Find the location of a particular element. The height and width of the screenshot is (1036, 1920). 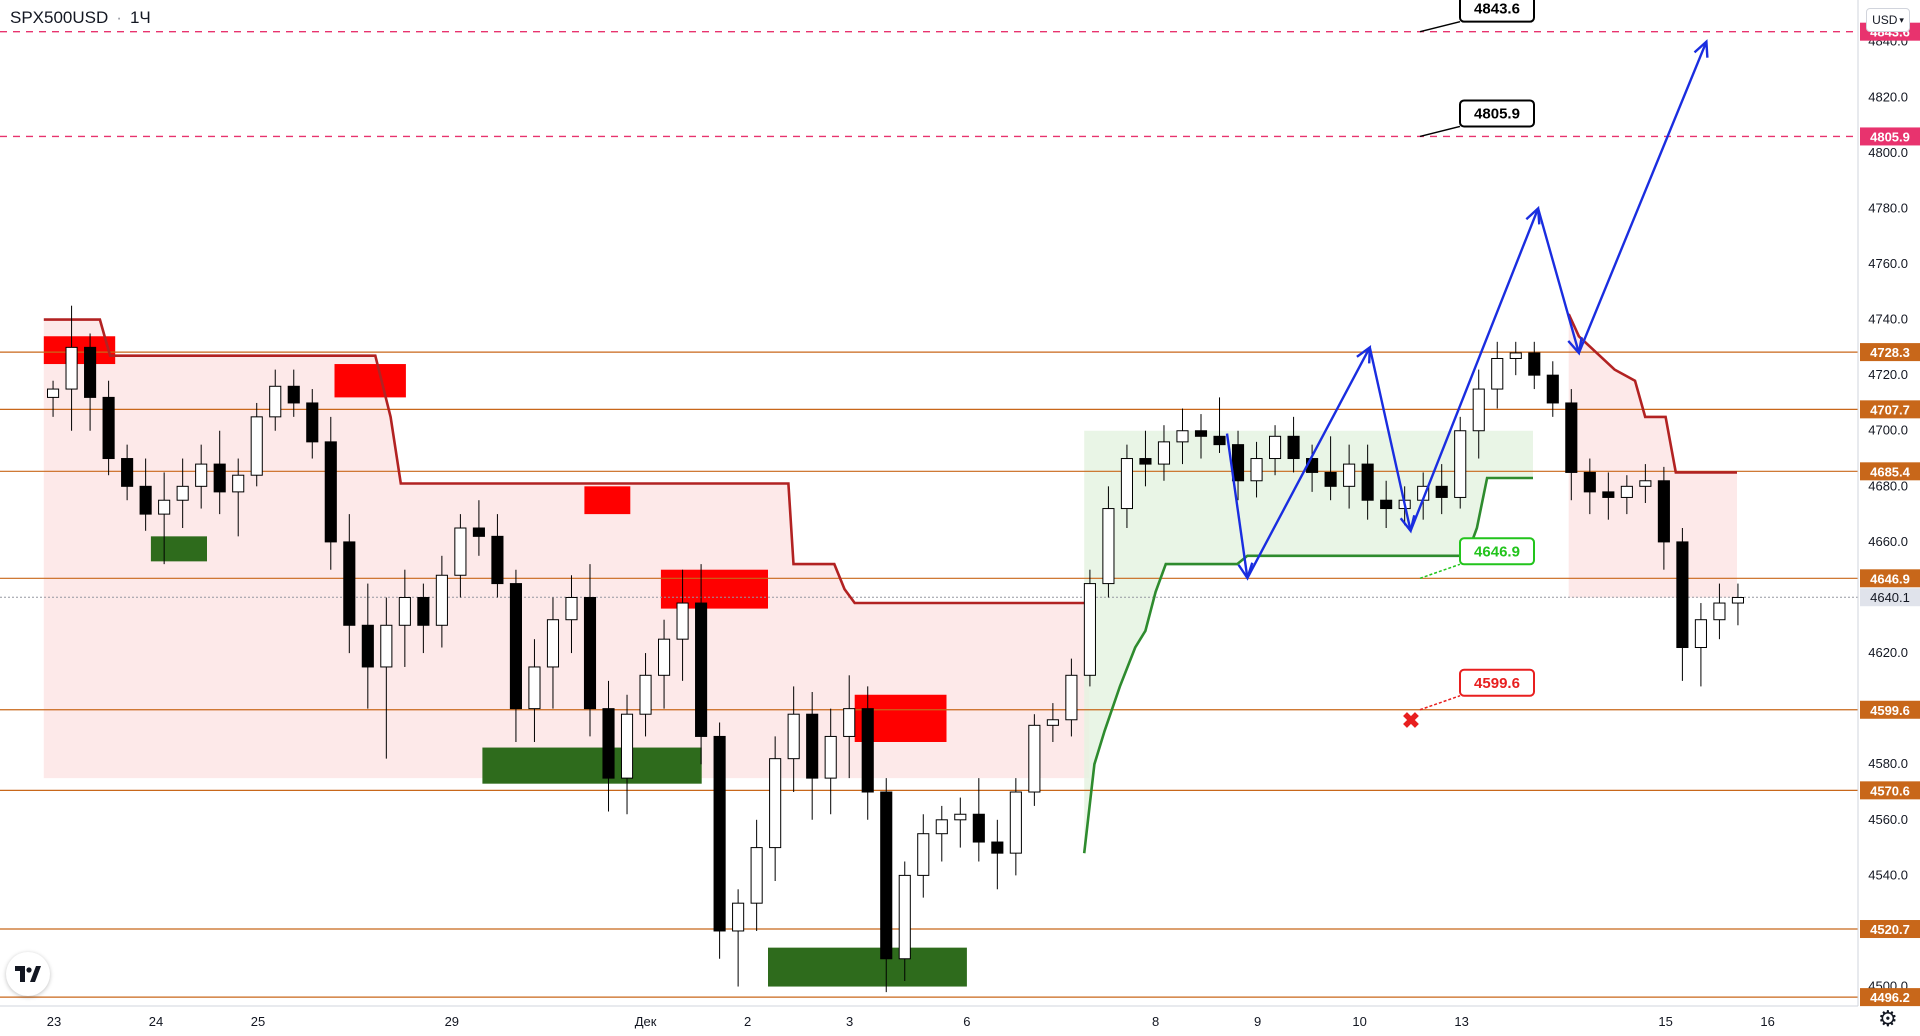

price-tick-label: 4760.0 is located at coordinates (1888, 263).